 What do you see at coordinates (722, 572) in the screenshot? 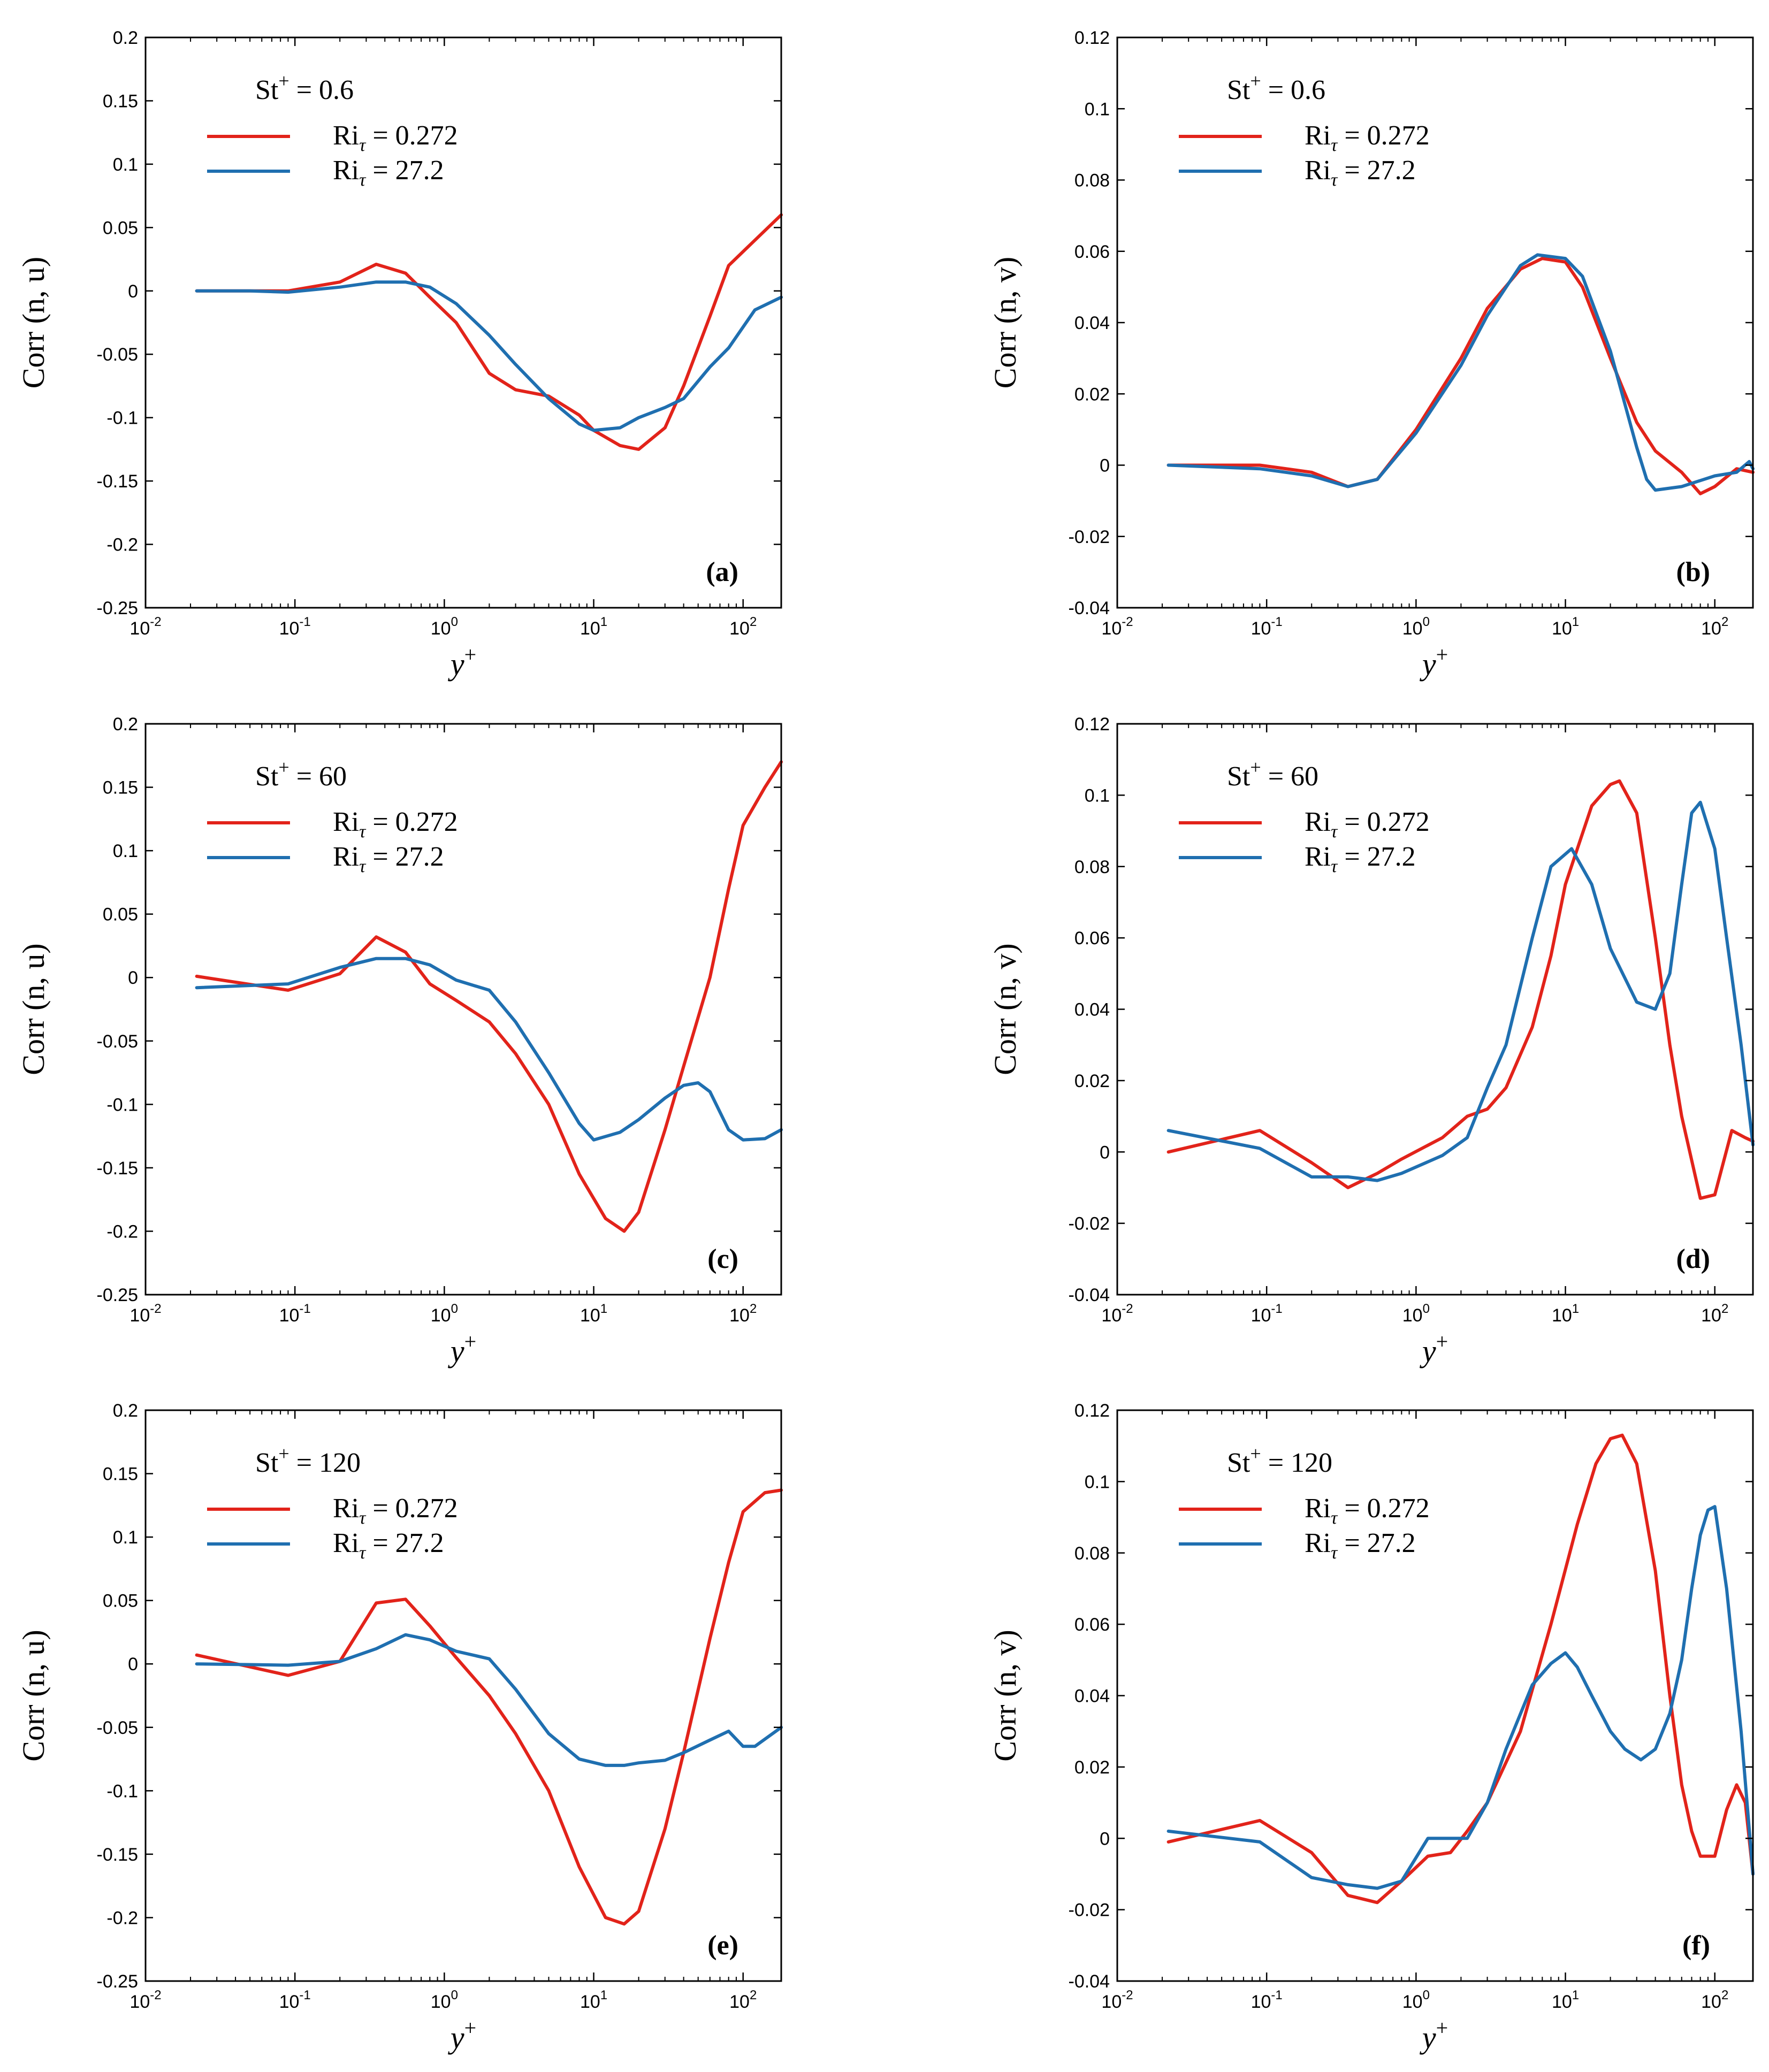
I see `panel-label: (a)` at bounding box center [722, 572].